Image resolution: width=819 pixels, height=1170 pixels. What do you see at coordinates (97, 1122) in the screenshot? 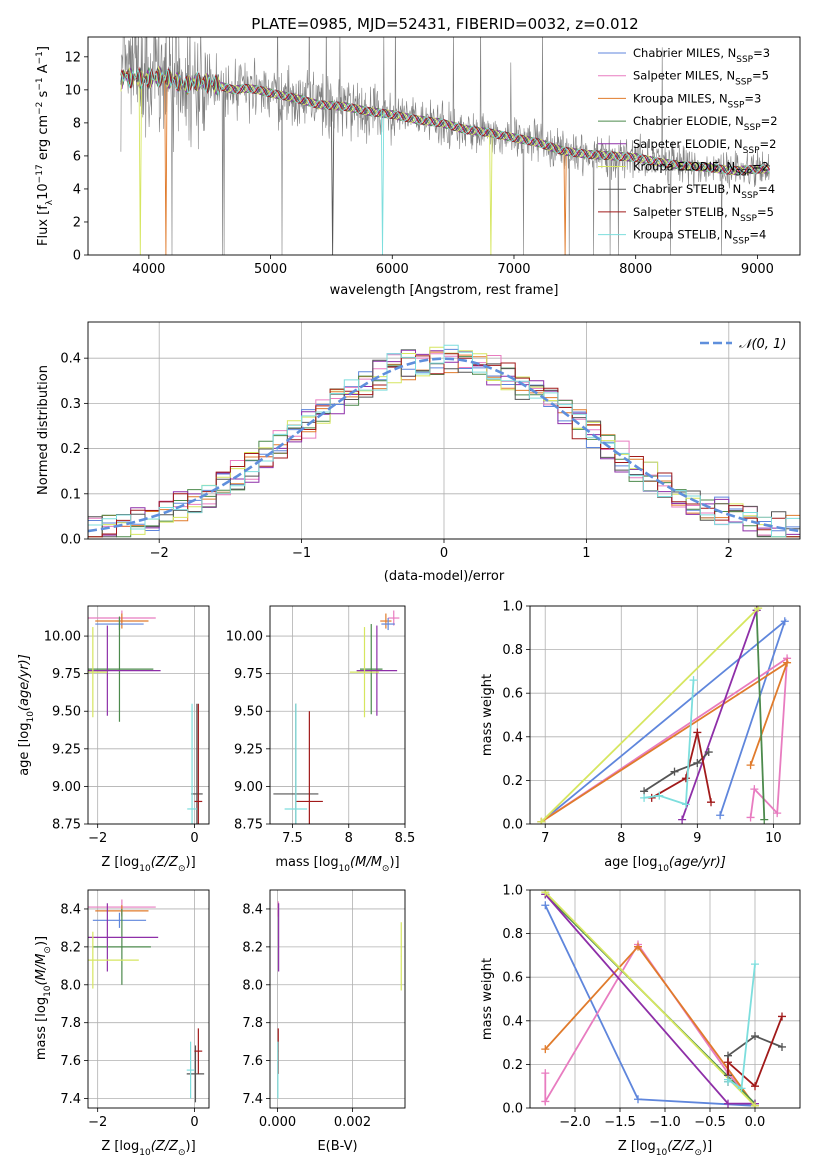
I see `x-tick-label: −2` at bounding box center [97, 1122].